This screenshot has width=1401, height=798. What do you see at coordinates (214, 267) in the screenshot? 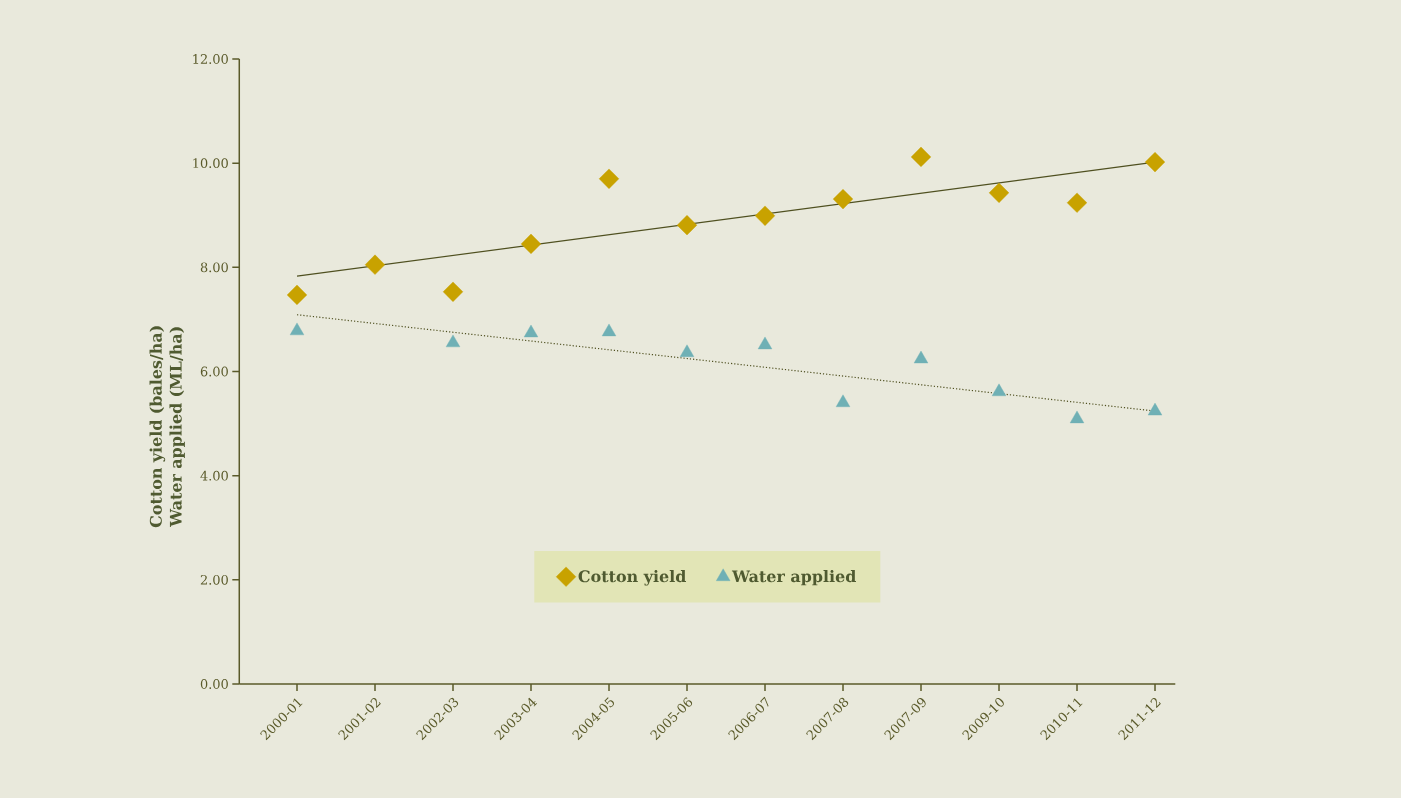
I see `y-tick-label: 8.00` at bounding box center [214, 267].